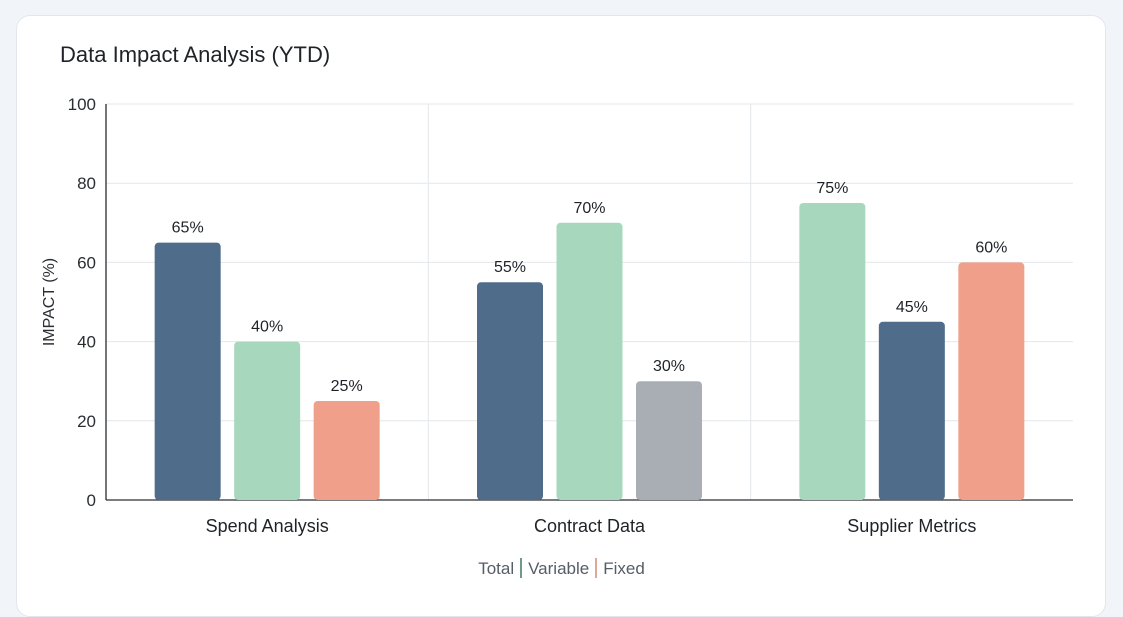 This screenshot has height=617, width=1123. What do you see at coordinates (496, 568) in the screenshot?
I see `legend-item-total: Total` at bounding box center [496, 568].